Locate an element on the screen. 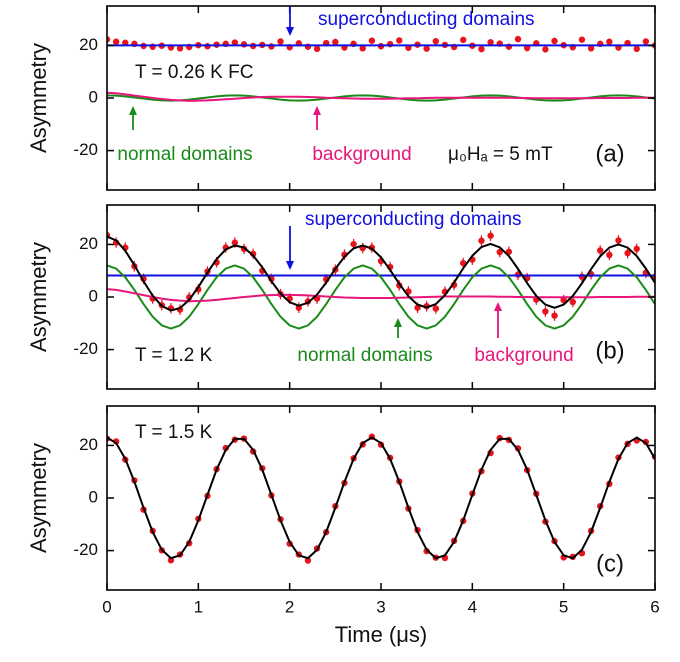 Image resolution: width=680 pixels, height=662 pixels. x-tick-label: 1 is located at coordinates (198, 606).